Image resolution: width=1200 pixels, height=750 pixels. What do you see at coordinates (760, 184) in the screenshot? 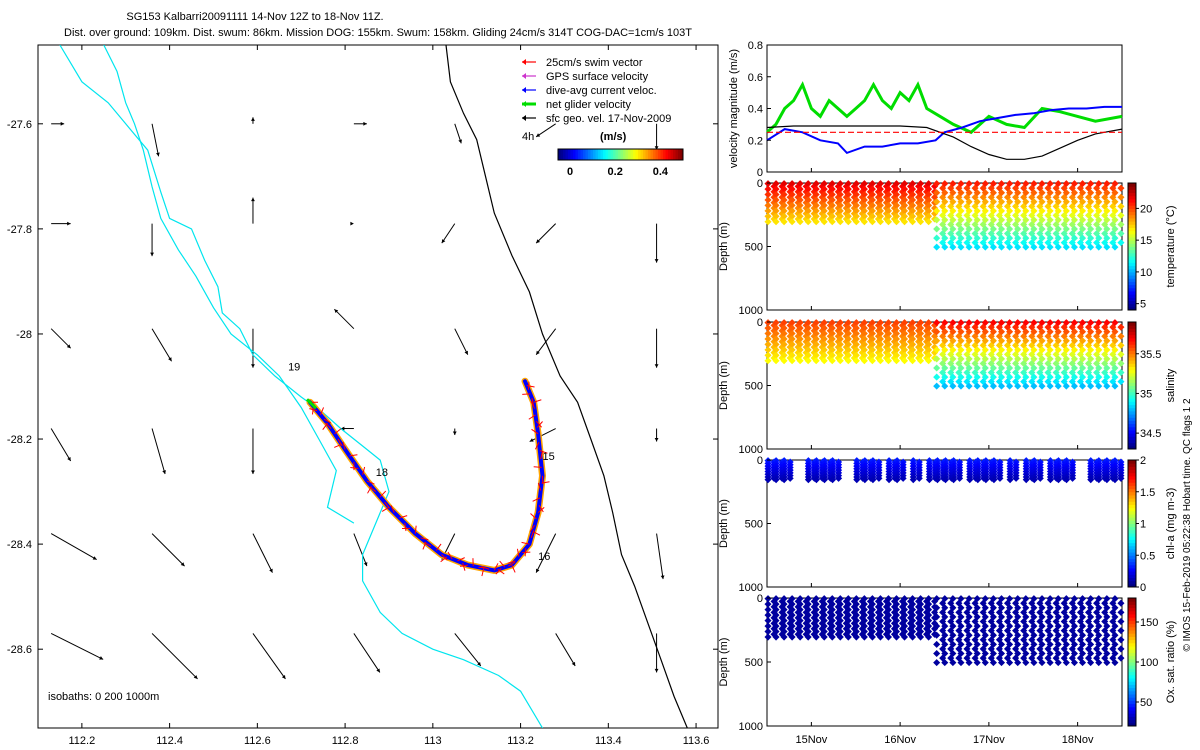
I see `temperature-y-tick-label: 0` at bounding box center [760, 184].